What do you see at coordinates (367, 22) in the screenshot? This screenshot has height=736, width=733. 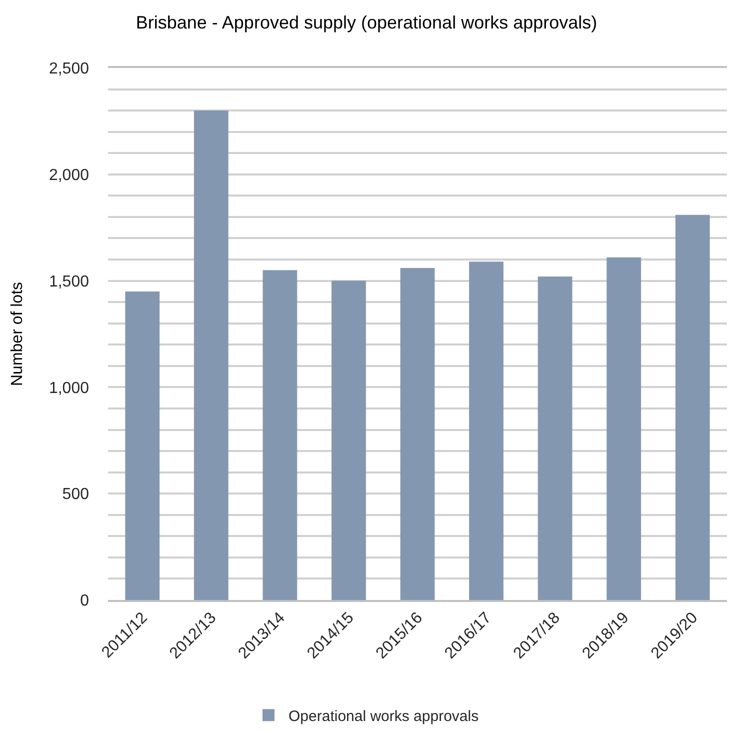 I see `chart-title: Brisbane - Approved supply (operational works approvals)` at bounding box center [367, 22].